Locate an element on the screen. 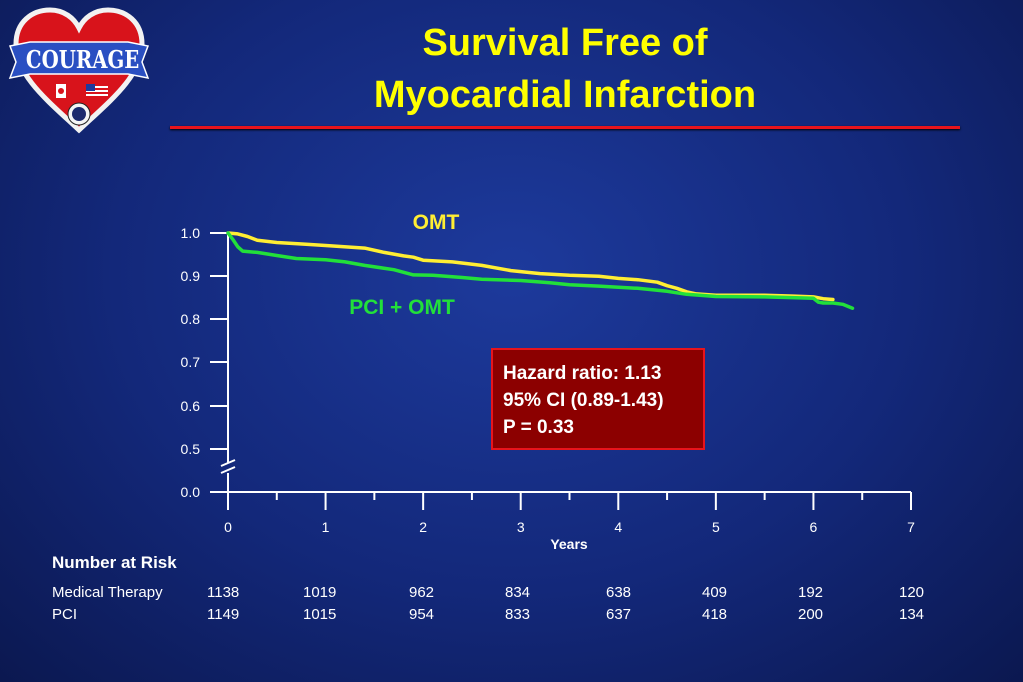  confidence-interval-text: 95% CI (0.89-1.43) is located at coordinates (583, 400).